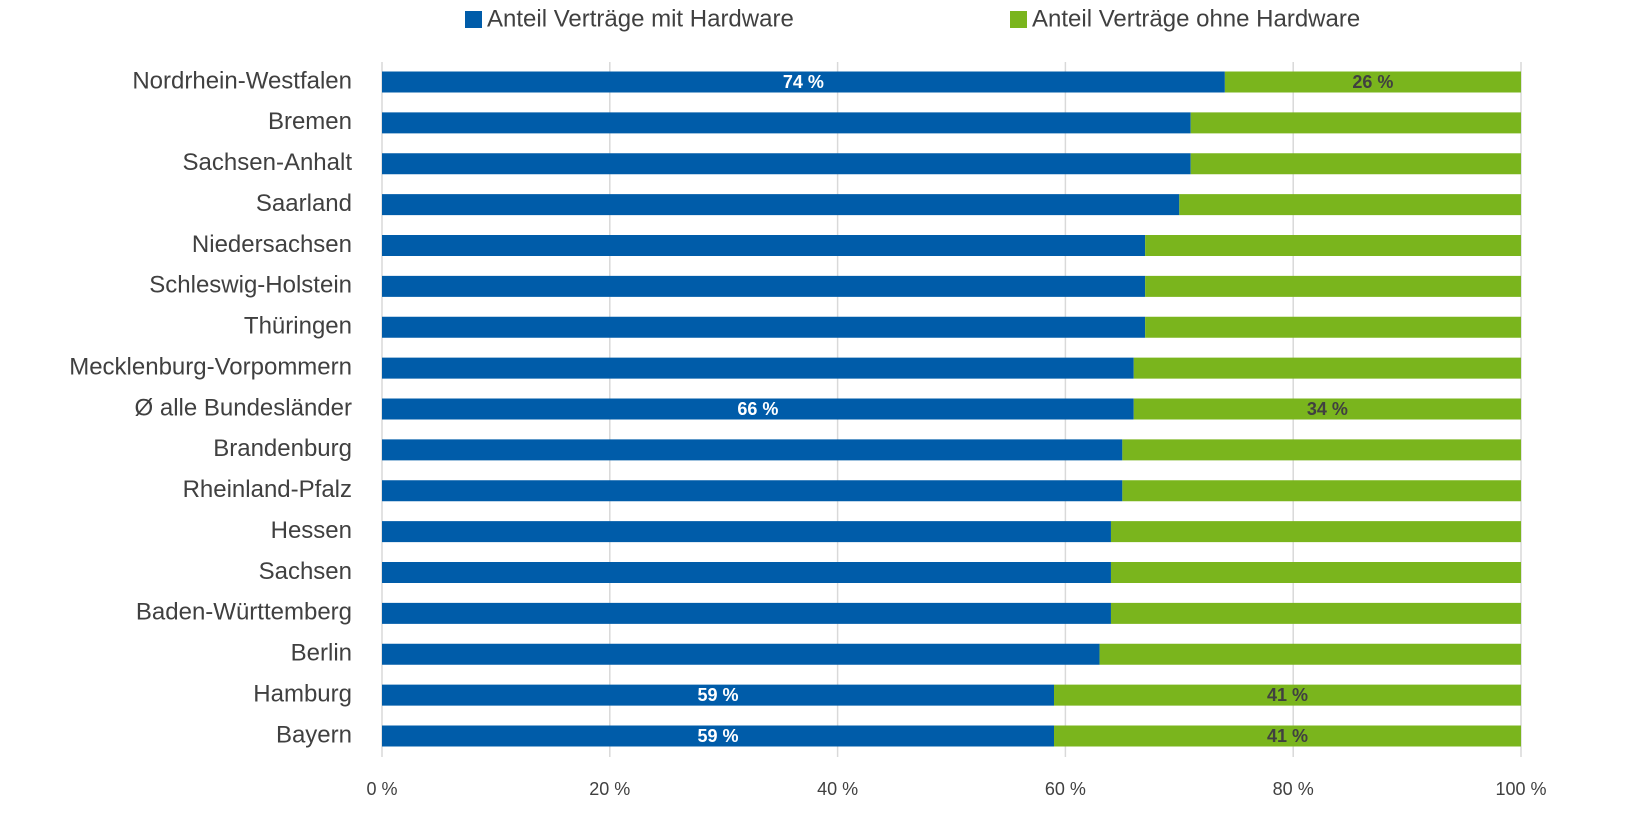  I want to click on legend-label: Anteil Verträge ohne Hardware, so click(1196, 18).